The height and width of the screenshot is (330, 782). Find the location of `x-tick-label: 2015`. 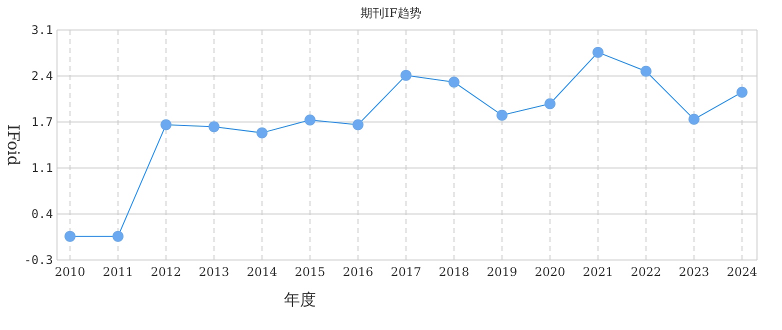

x-tick-label: 2015 is located at coordinates (310, 272).